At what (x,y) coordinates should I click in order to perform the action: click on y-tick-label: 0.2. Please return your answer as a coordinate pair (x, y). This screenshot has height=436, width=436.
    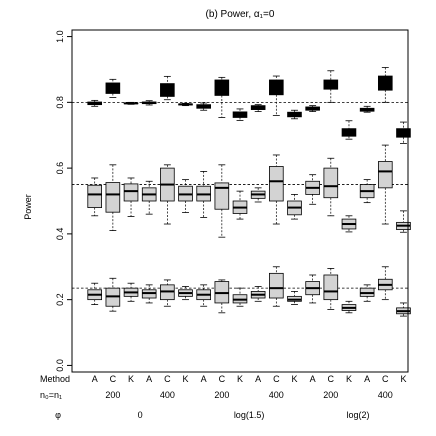
    Looking at the image, I should click on (60, 299).